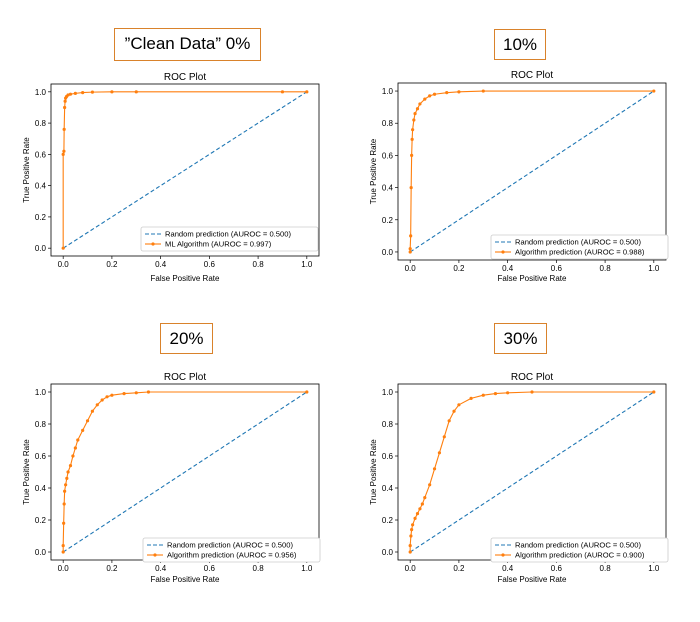 Image resolution: width=700 pixels, height=622 pixels. What do you see at coordinates (161, 264) in the screenshot?
I see `x-tick-label-04: 0.4` at bounding box center [161, 264].